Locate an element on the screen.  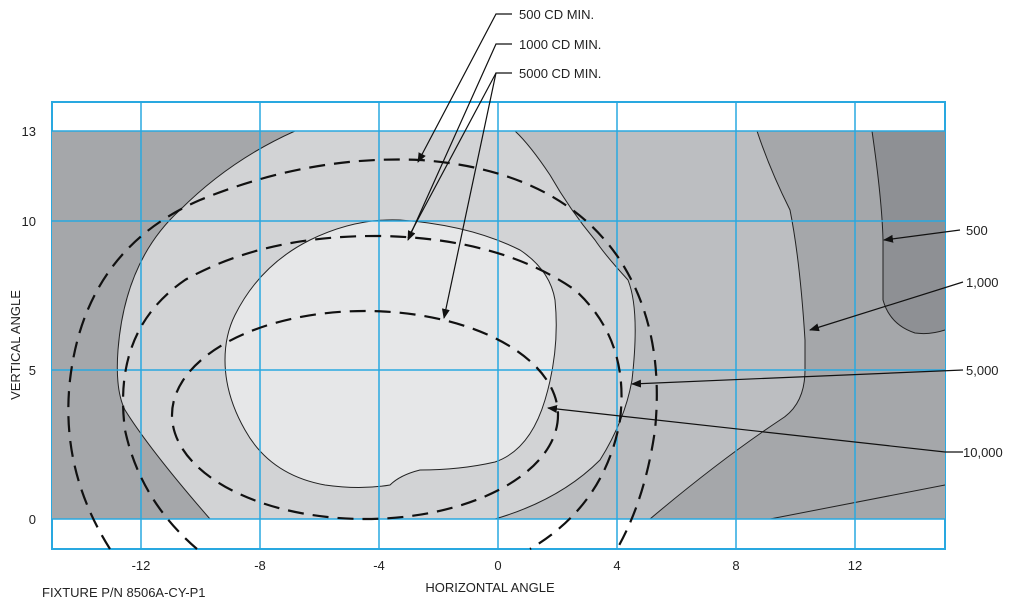
min-label-5000: 5000 CD MIN. is located at coordinates (560, 73).